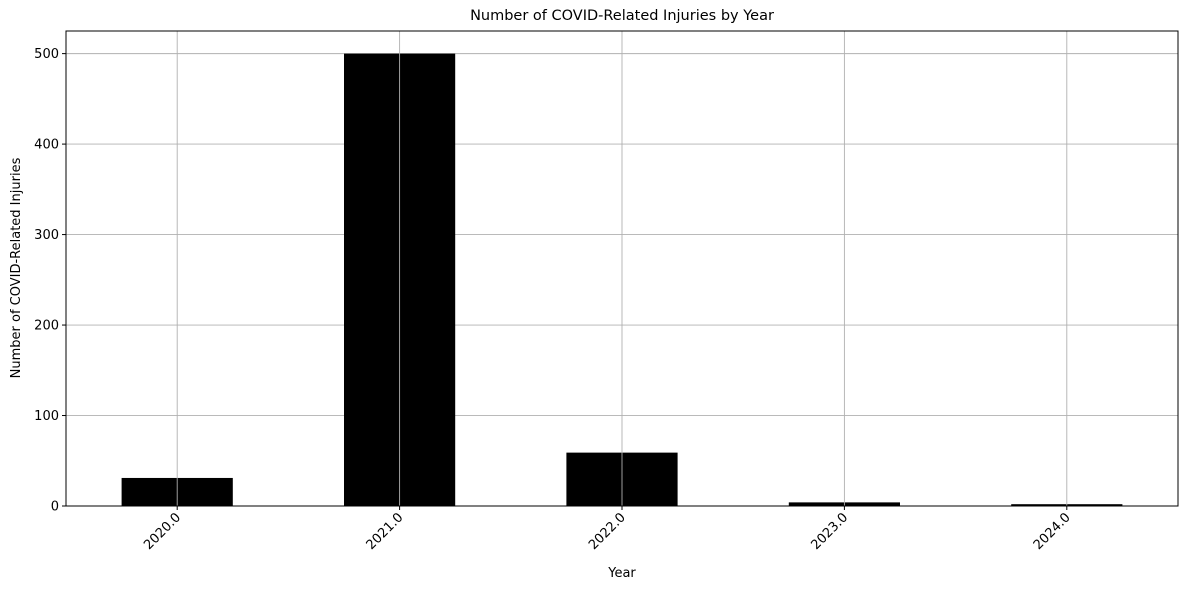 This screenshot has height=590, width=1189. Describe the element at coordinates (46, 416) in the screenshot. I see `y-tick-label: 100` at that location.